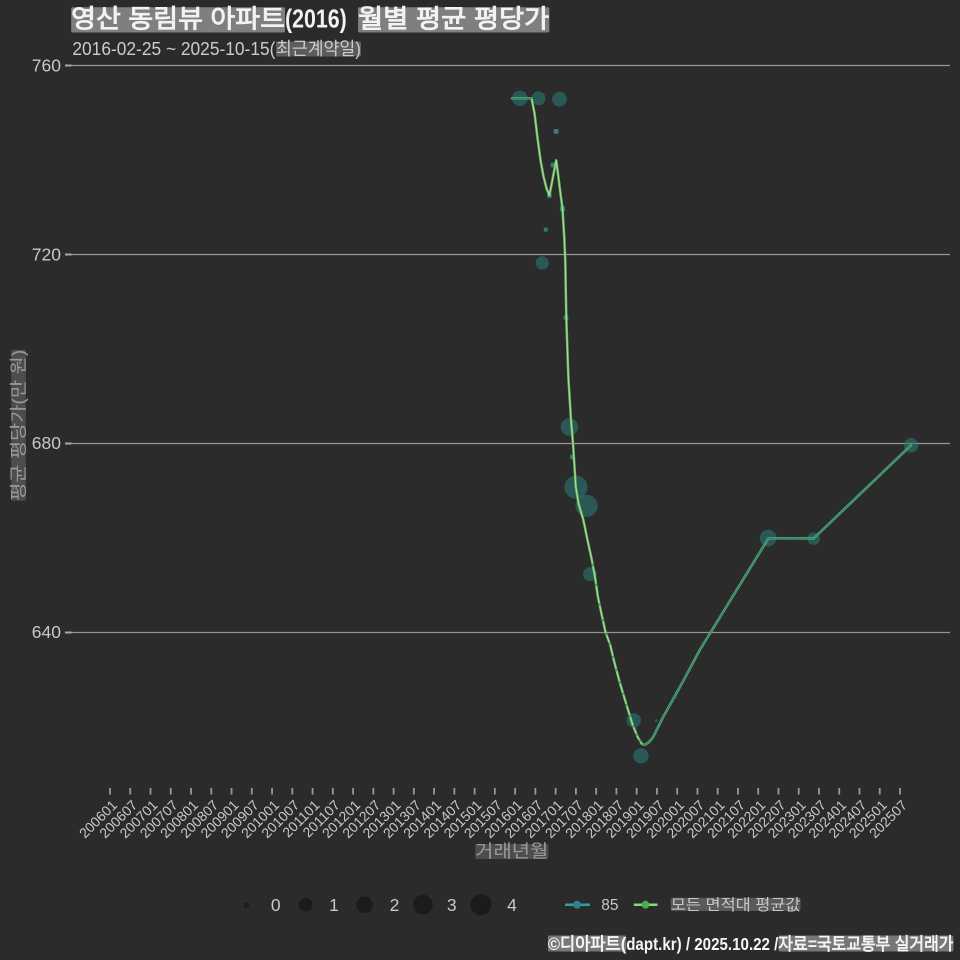  What do you see at coordinates (512, 905) in the screenshot?
I see `svg-text: 4` at bounding box center [512, 905].